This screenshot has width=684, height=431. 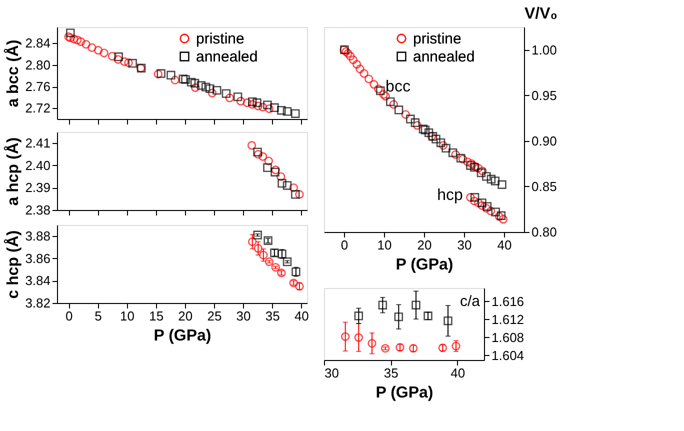 What do you see at coordinates (37, 280) in the screenshot?
I see `y-tick-label: 3.84` at bounding box center [37, 280].